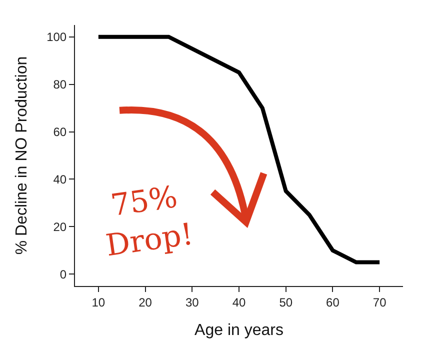 The image size is (433, 348). Describe the element at coordinates (150, 222) in the screenshot. I see `annotation: 75% Drop!` at that location.